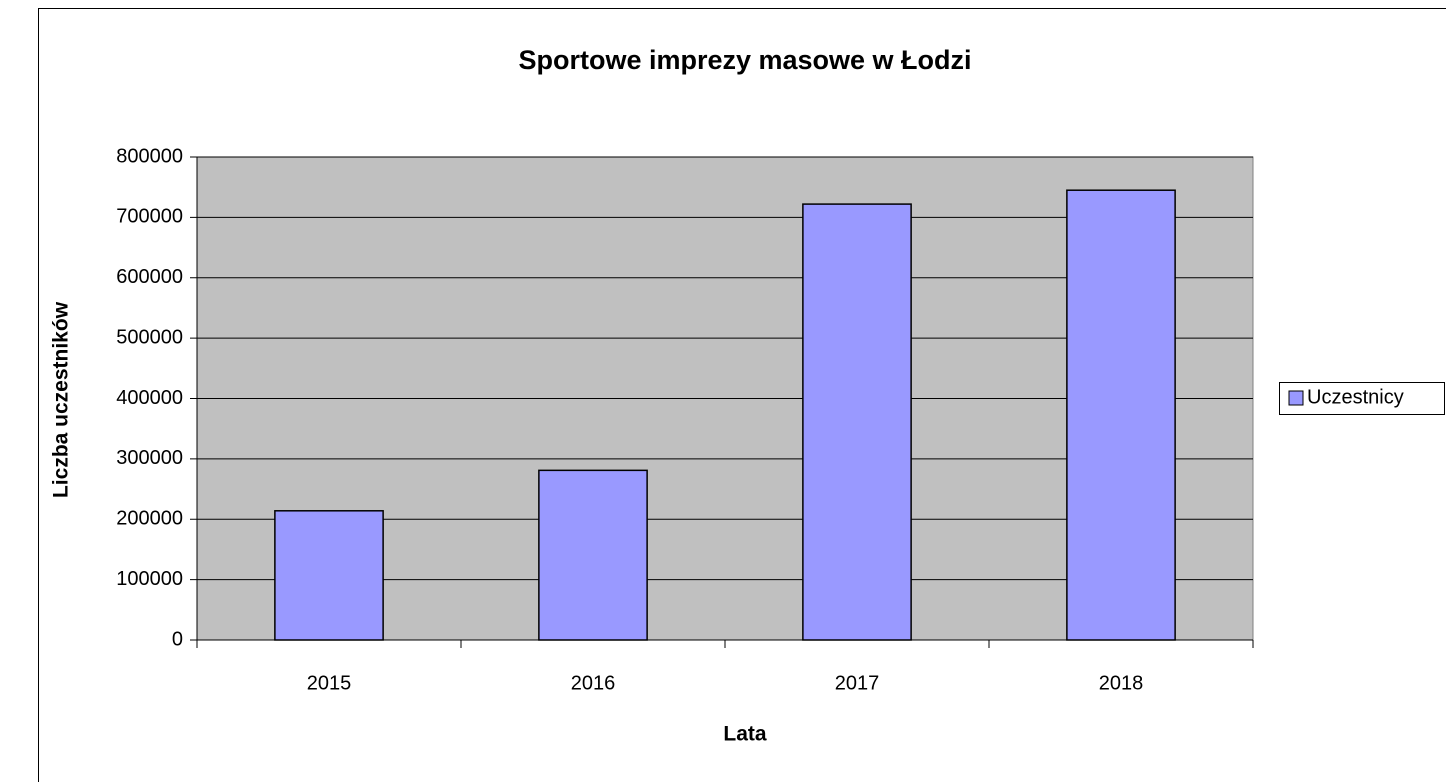 The image size is (1446, 782). I want to click on y-tick-label: 200000, so click(149, 519).